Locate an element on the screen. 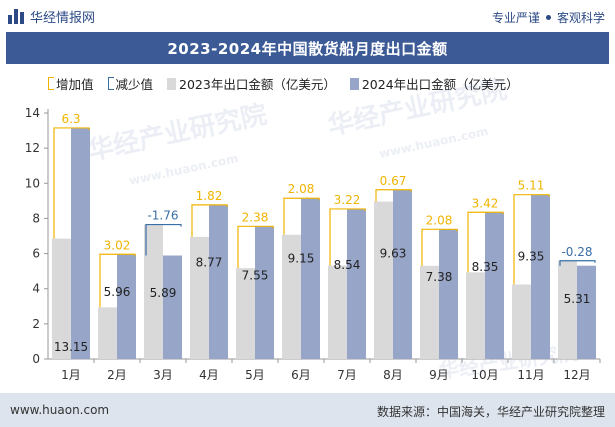  x-tick-label: 11月 is located at coordinates (530, 375).